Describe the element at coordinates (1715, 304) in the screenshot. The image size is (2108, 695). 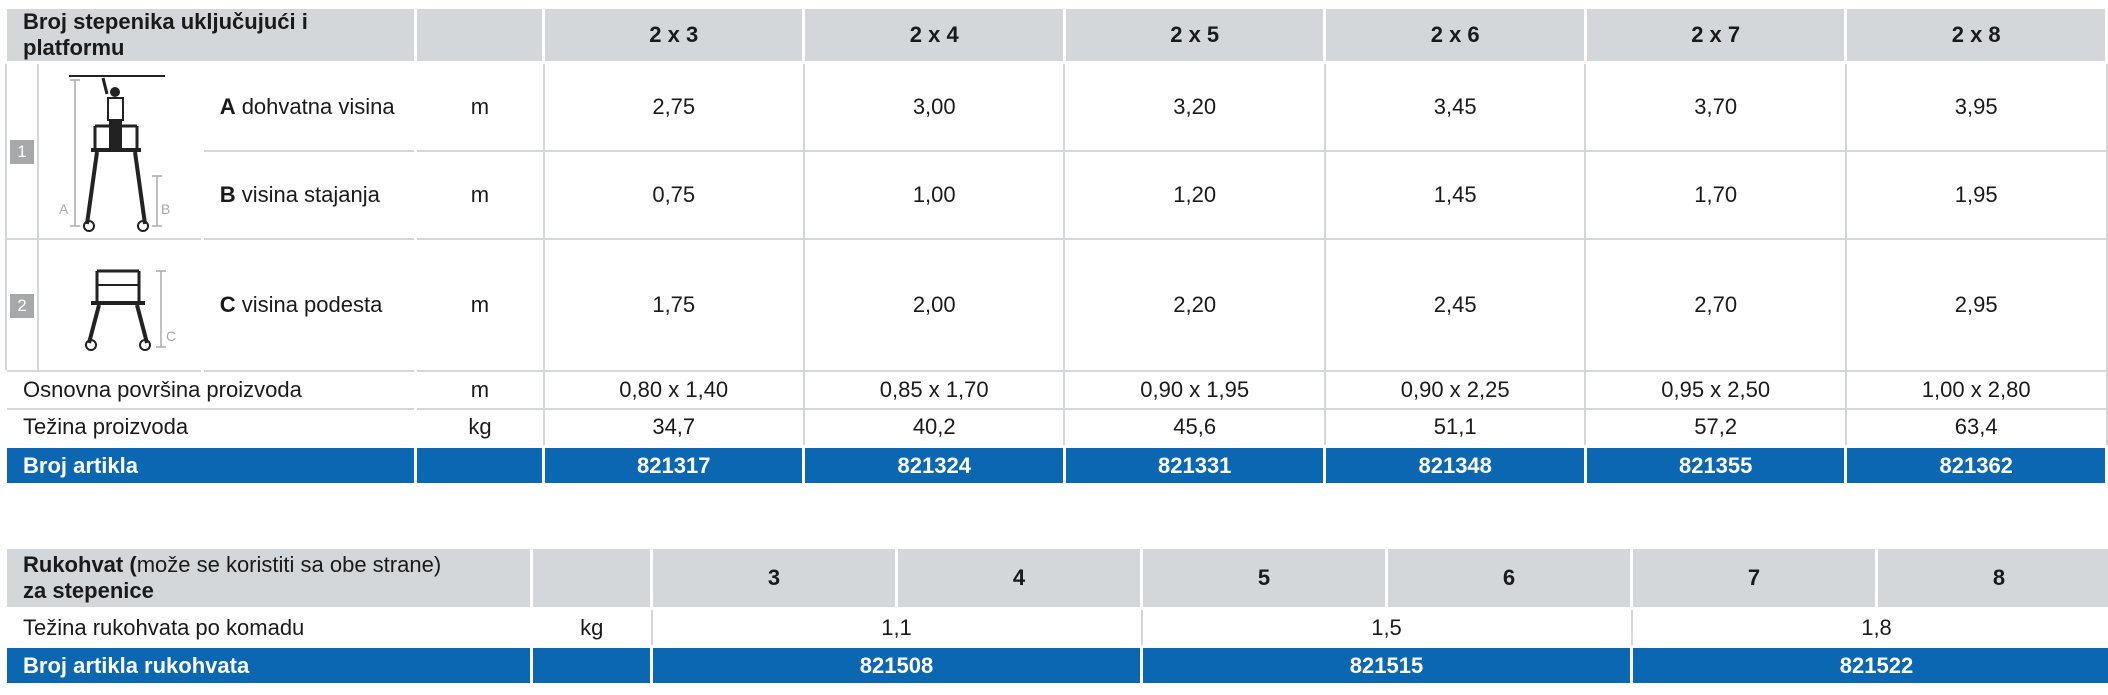
I see `value-cell: 2,70` at that location.